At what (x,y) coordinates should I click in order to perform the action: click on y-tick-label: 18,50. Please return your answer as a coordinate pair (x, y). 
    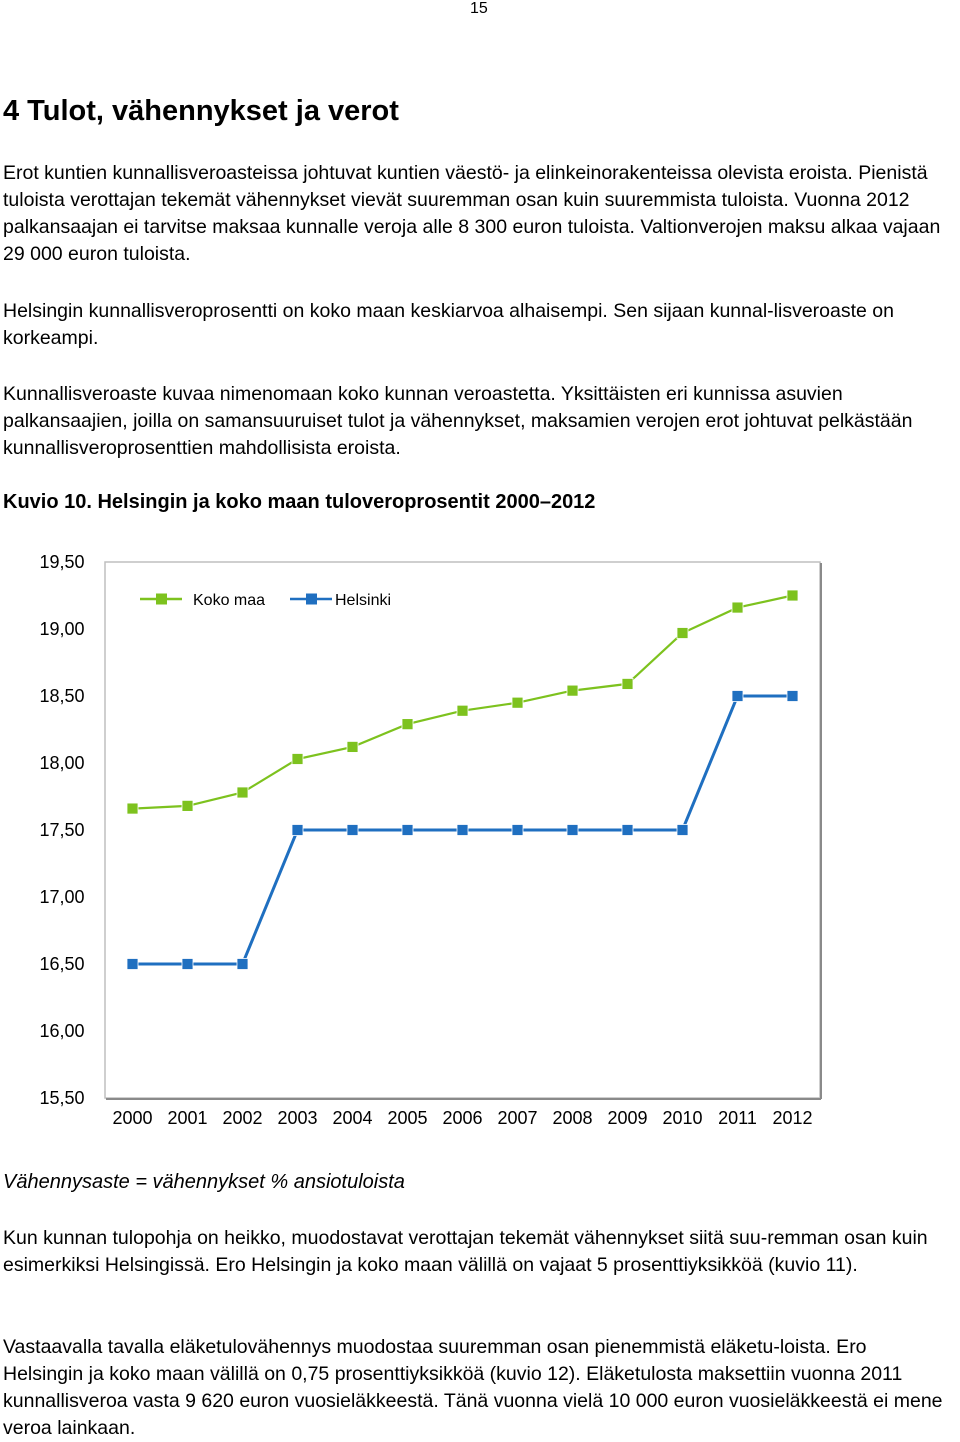
    Looking at the image, I should click on (61, 696).